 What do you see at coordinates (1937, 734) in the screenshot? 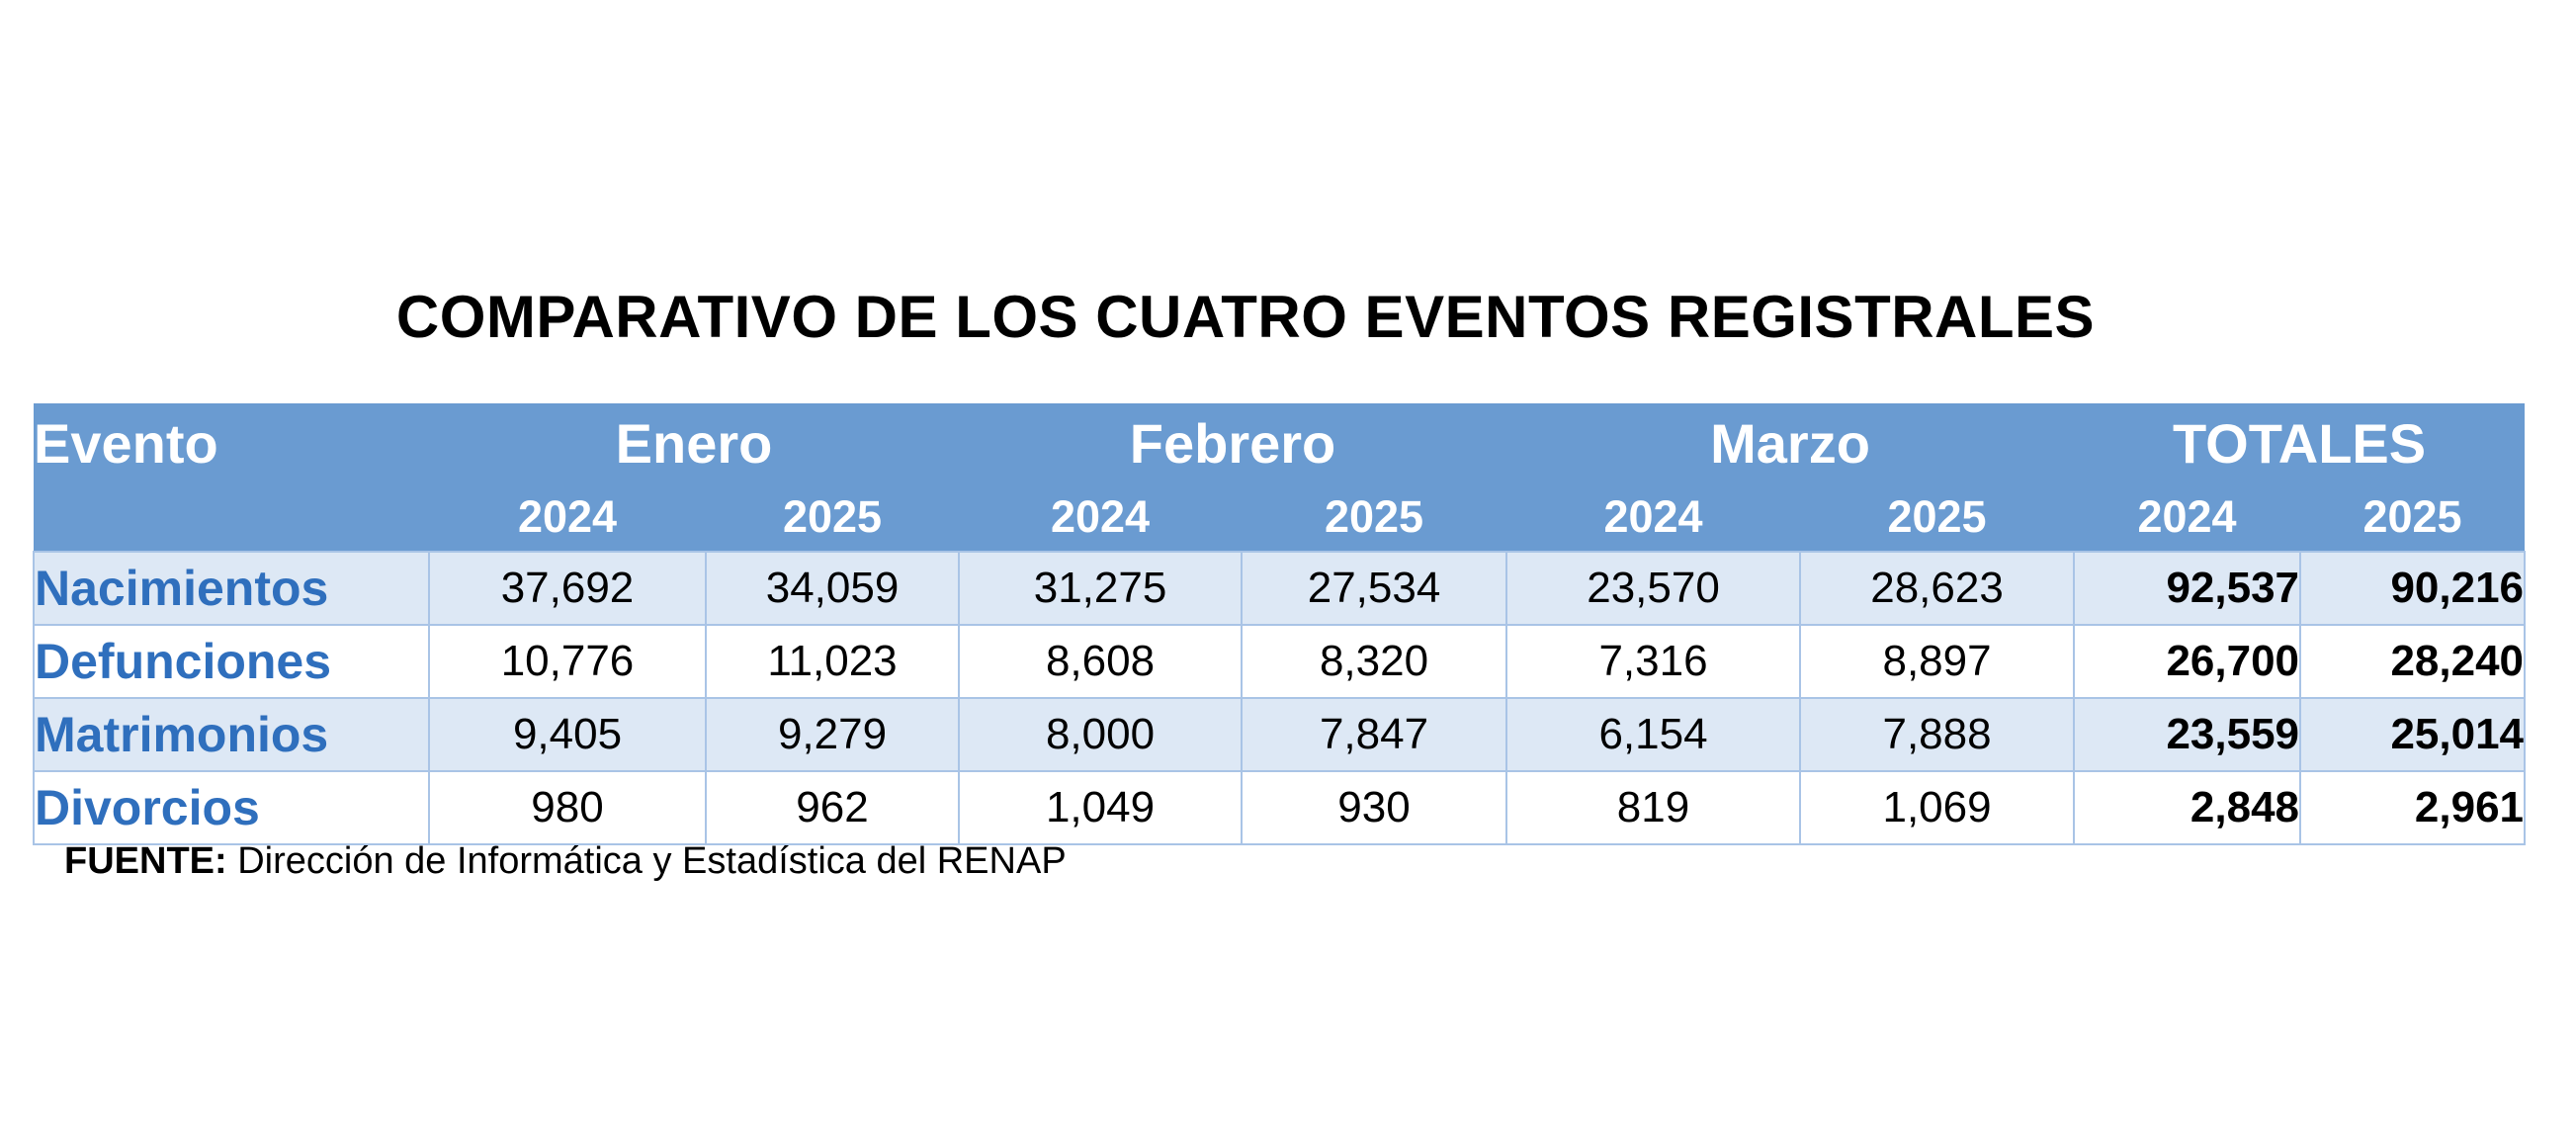
I see `table-cell: 7,888` at bounding box center [1937, 734].